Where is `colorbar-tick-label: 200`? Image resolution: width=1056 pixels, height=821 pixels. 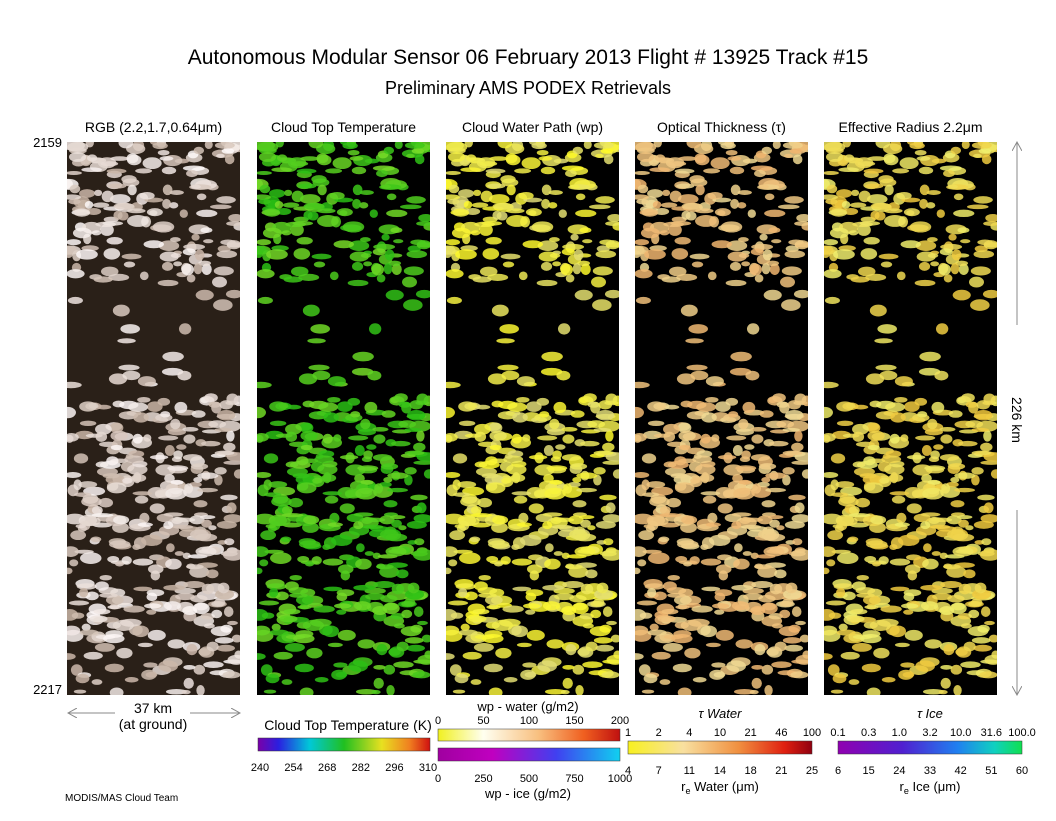 colorbar-tick-label: 200 is located at coordinates (620, 721).